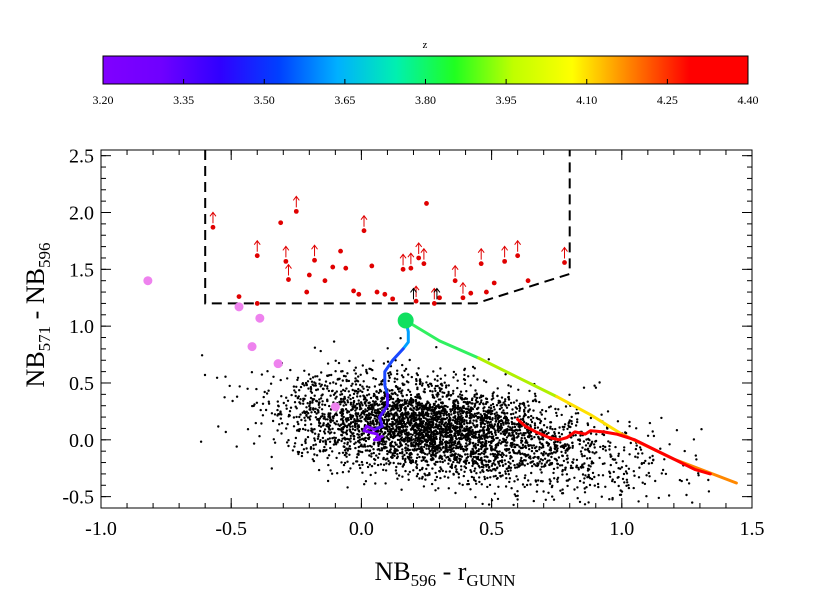 This screenshot has width=830, height=594. What do you see at coordinates (380, 412) in the screenshot?
I see `track-segment` at bounding box center [380, 412].